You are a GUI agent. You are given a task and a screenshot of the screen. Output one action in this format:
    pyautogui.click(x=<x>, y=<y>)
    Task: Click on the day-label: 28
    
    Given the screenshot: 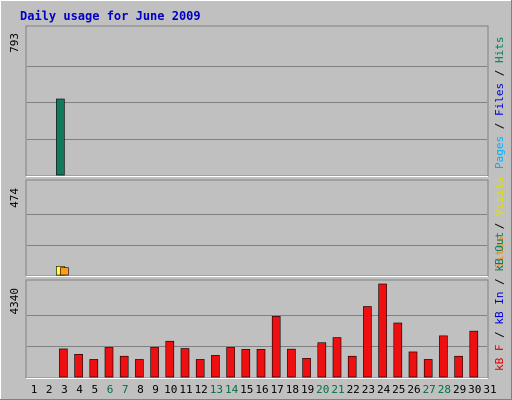 What is the action you would take?
    pyautogui.click(x=444, y=389)
    